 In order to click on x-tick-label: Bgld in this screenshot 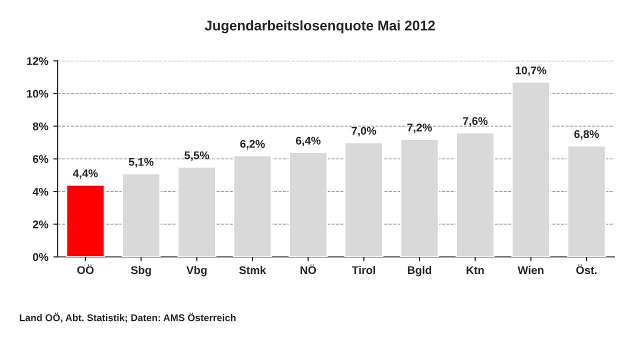, I will do `click(420, 271)`.